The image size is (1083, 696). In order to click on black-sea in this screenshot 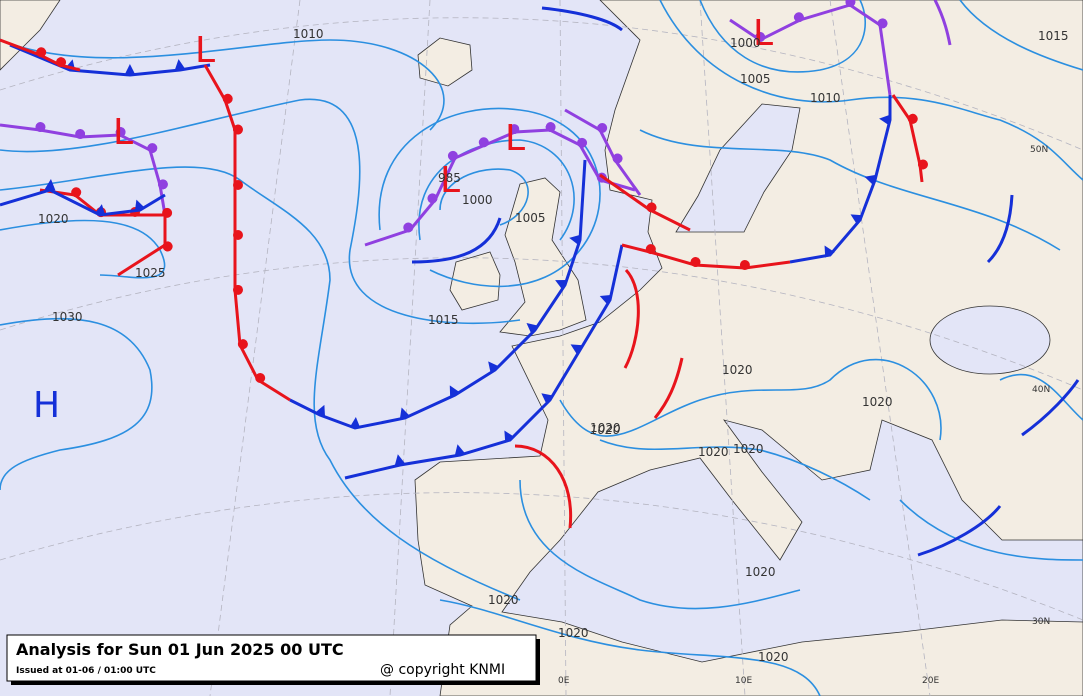, I will do `click(990, 340)`.